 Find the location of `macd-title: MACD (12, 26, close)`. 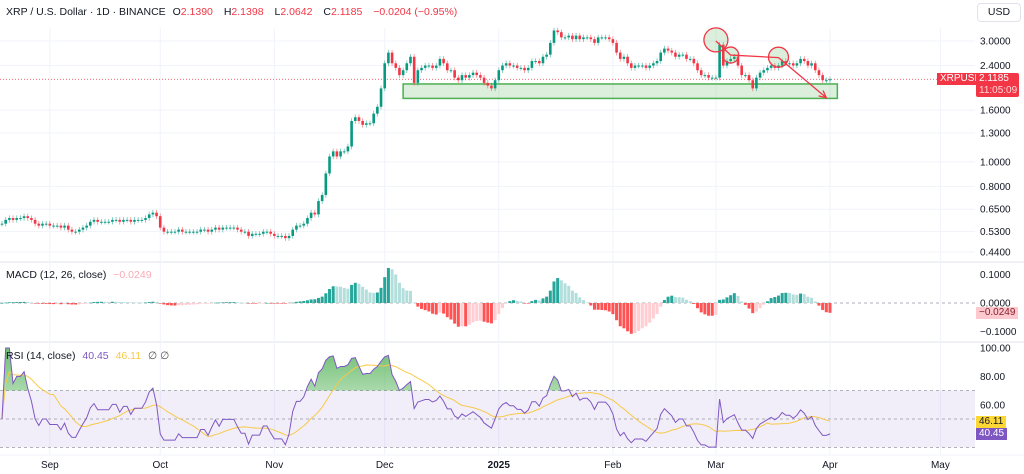

macd-title: MACD (12, 26, close) is located at coordinates (56, 275).